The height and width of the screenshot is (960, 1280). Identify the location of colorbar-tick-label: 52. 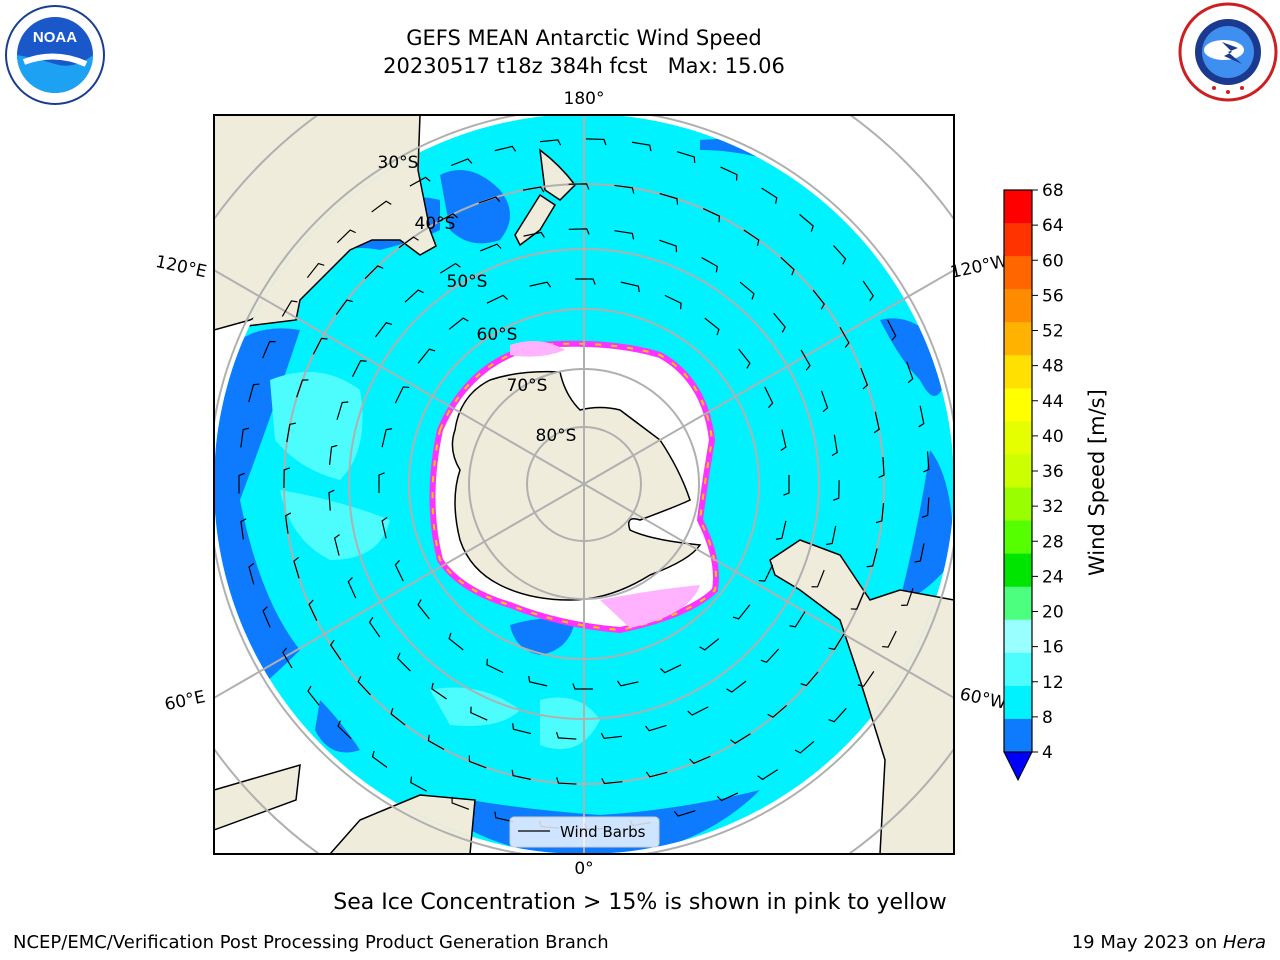
(1053, 332).